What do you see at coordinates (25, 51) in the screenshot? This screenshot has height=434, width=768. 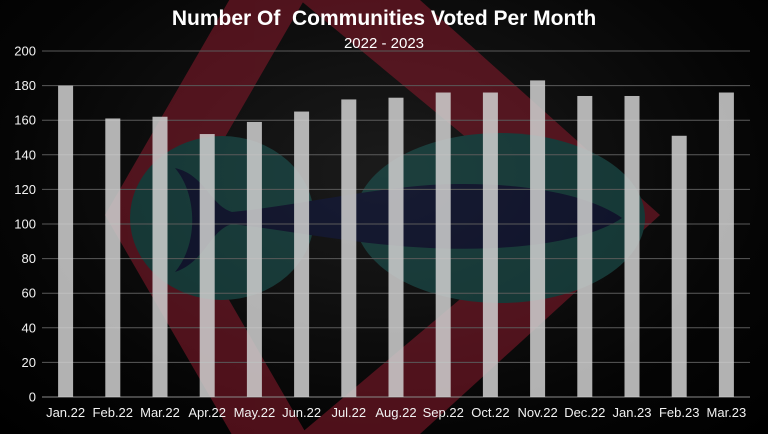 I see `y-tick-label: 200` at bounding box center [25, 51].